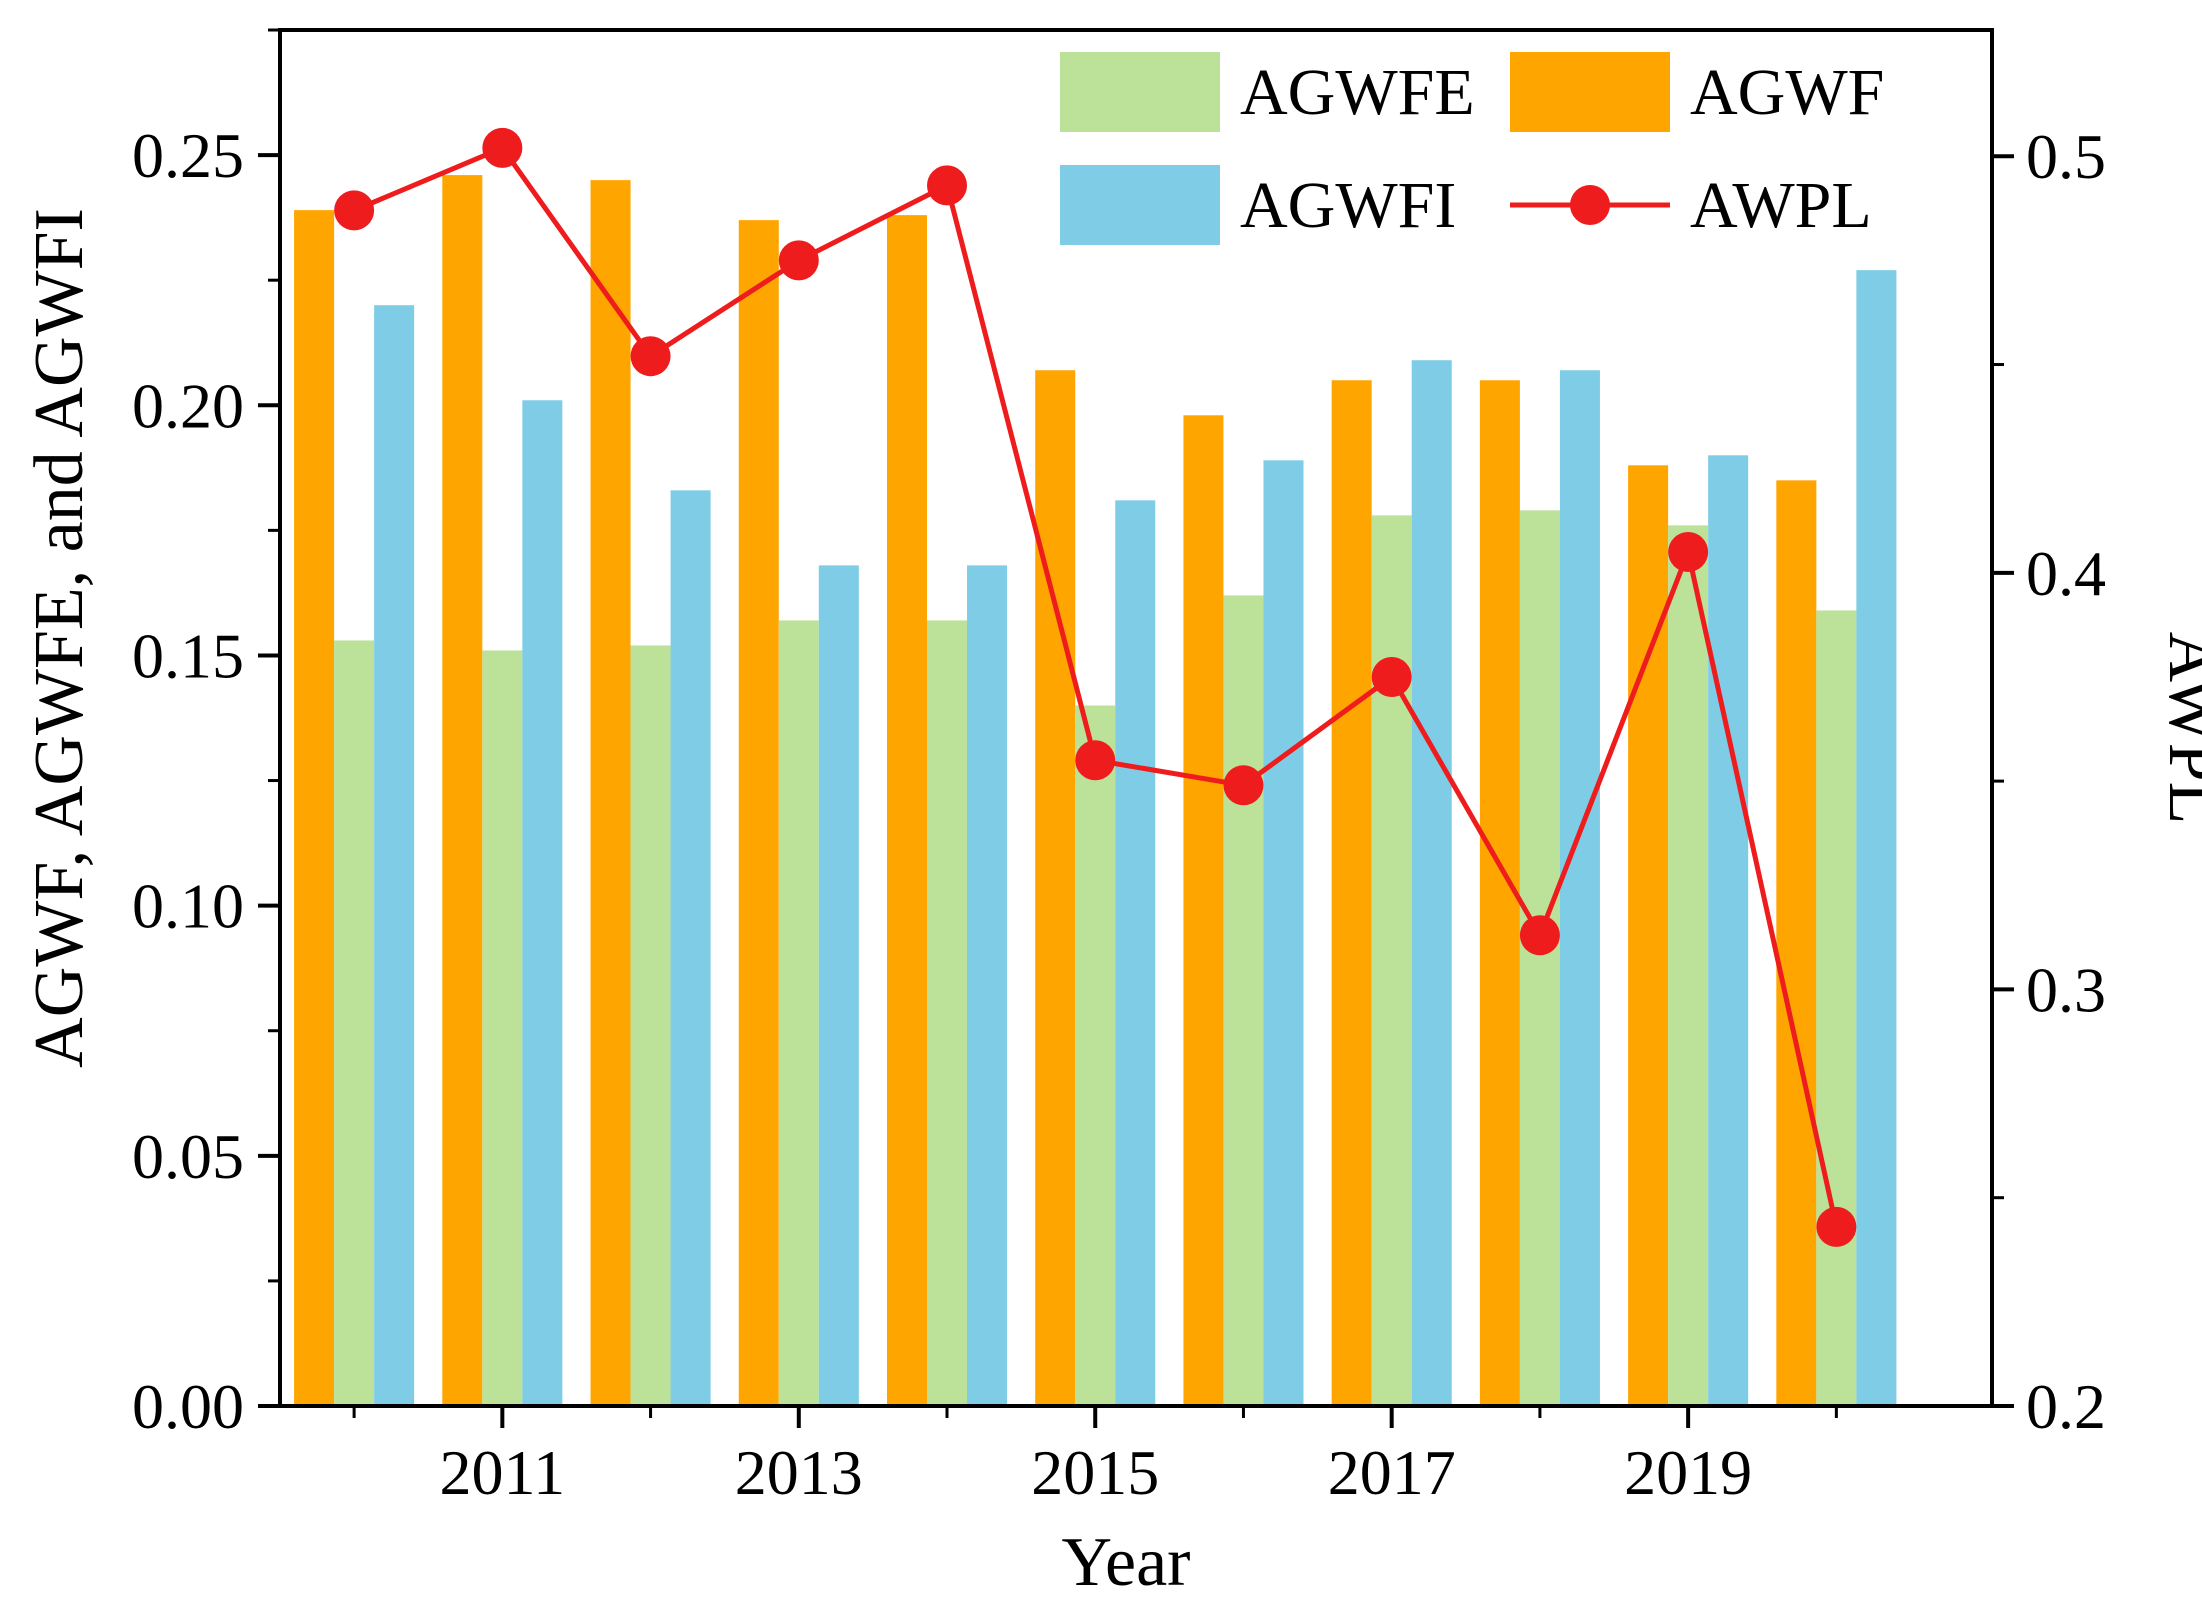 This screenshot has width=2202, height=1614. I want to click on y2-tick-label: 0.3, so click(2066, 989).